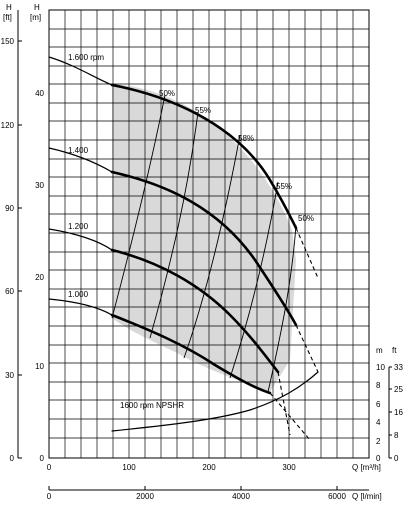 The height and width of the screenshot is (506, 409). Describe the element at coordinates (246, 138) in the screenshot. I see `eff-label-58: 58%` at that location.